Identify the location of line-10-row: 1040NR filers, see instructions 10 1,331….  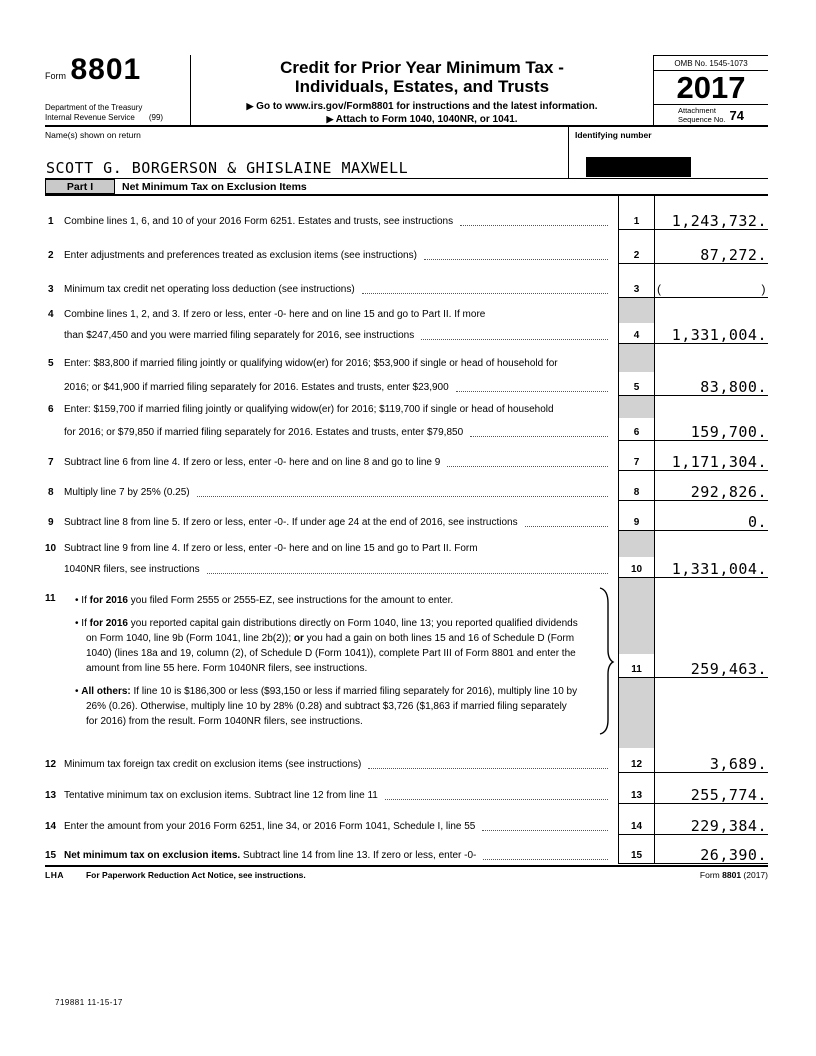
(406, 567).